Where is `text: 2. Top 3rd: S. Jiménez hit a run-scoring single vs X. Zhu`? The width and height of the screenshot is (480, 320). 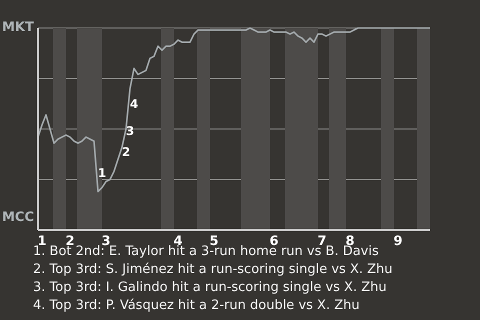 text: 2. Top 3rd: S. Jiménez hit a run-scoring single vs X. Zhu is located at coordinates (212, 270).